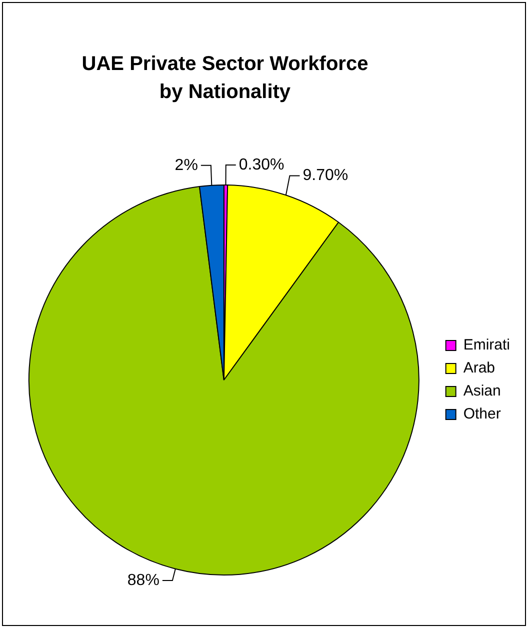  What do you see at coordinates (261, 165) in the screenshot?
I see `data-label: 0.30%` at bounding box center [261, 165].